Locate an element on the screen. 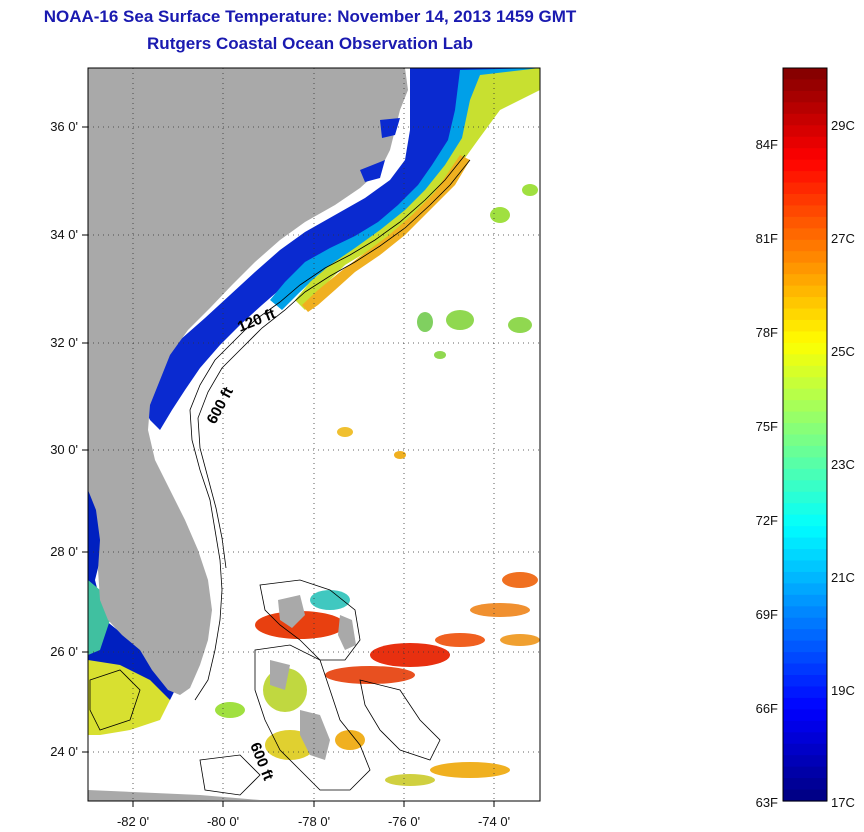  colorbar-label-f: 69F is located at coordinates (767, 614).